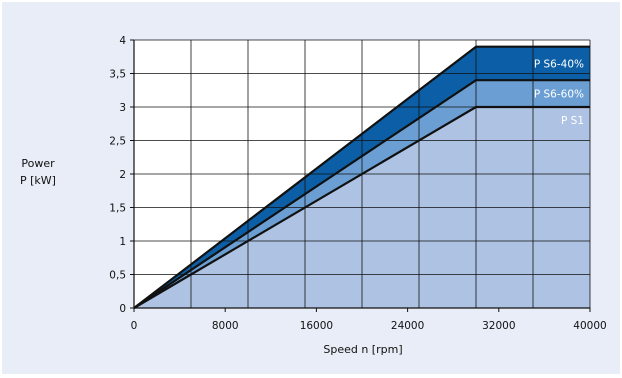  Describe the element at coordinates (122, 175) in the screenshot. I see `y-tick-label: 2` at that location.